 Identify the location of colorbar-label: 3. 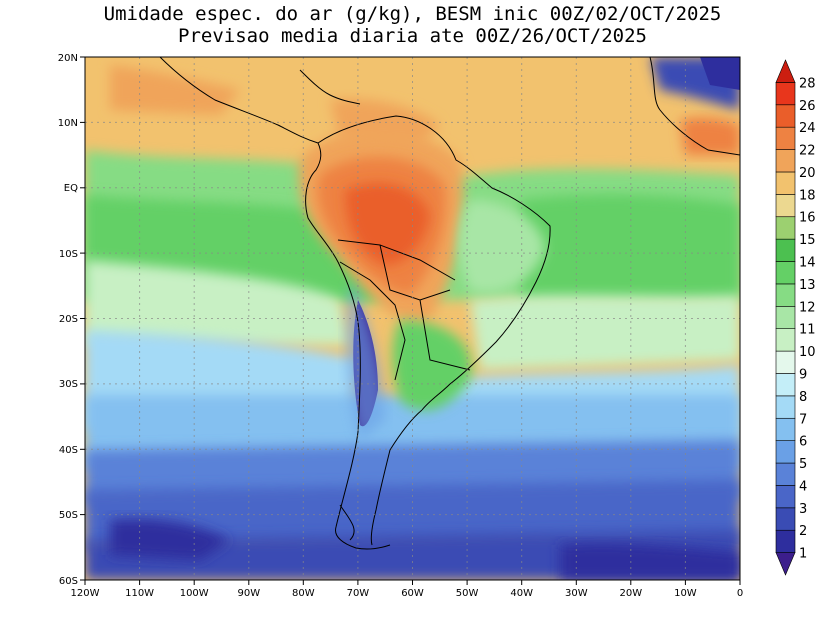
(803, 509).